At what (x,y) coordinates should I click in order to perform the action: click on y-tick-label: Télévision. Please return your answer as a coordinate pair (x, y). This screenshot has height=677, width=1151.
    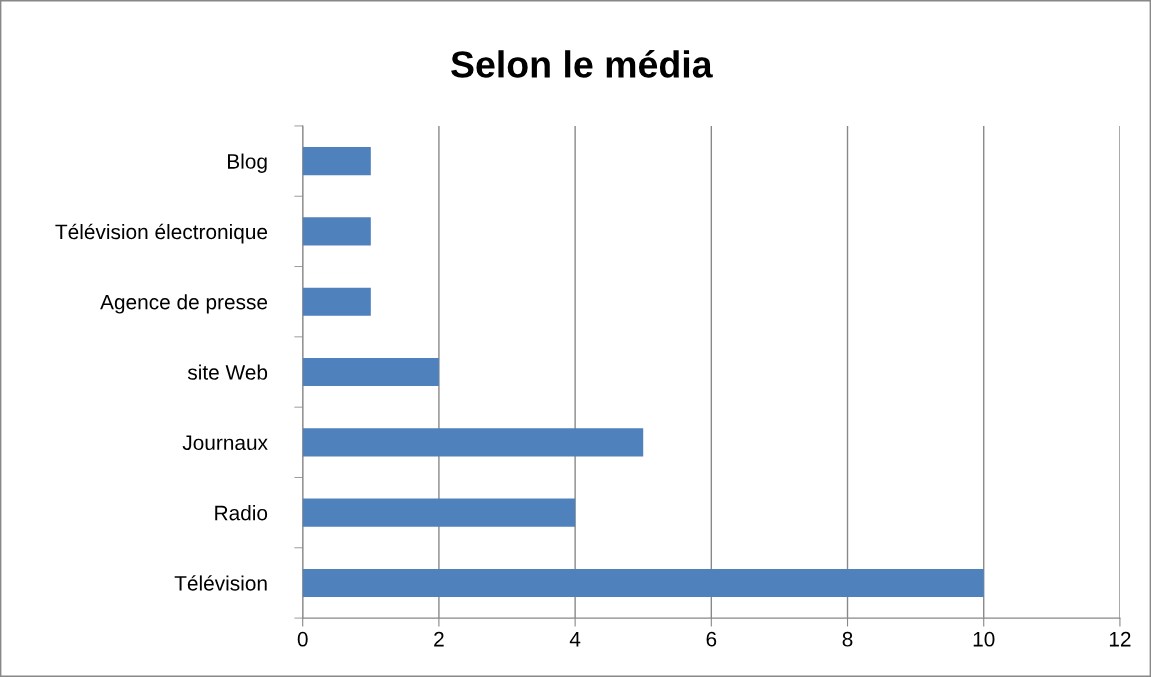
    Looking at the image, I should click on (220, 583).